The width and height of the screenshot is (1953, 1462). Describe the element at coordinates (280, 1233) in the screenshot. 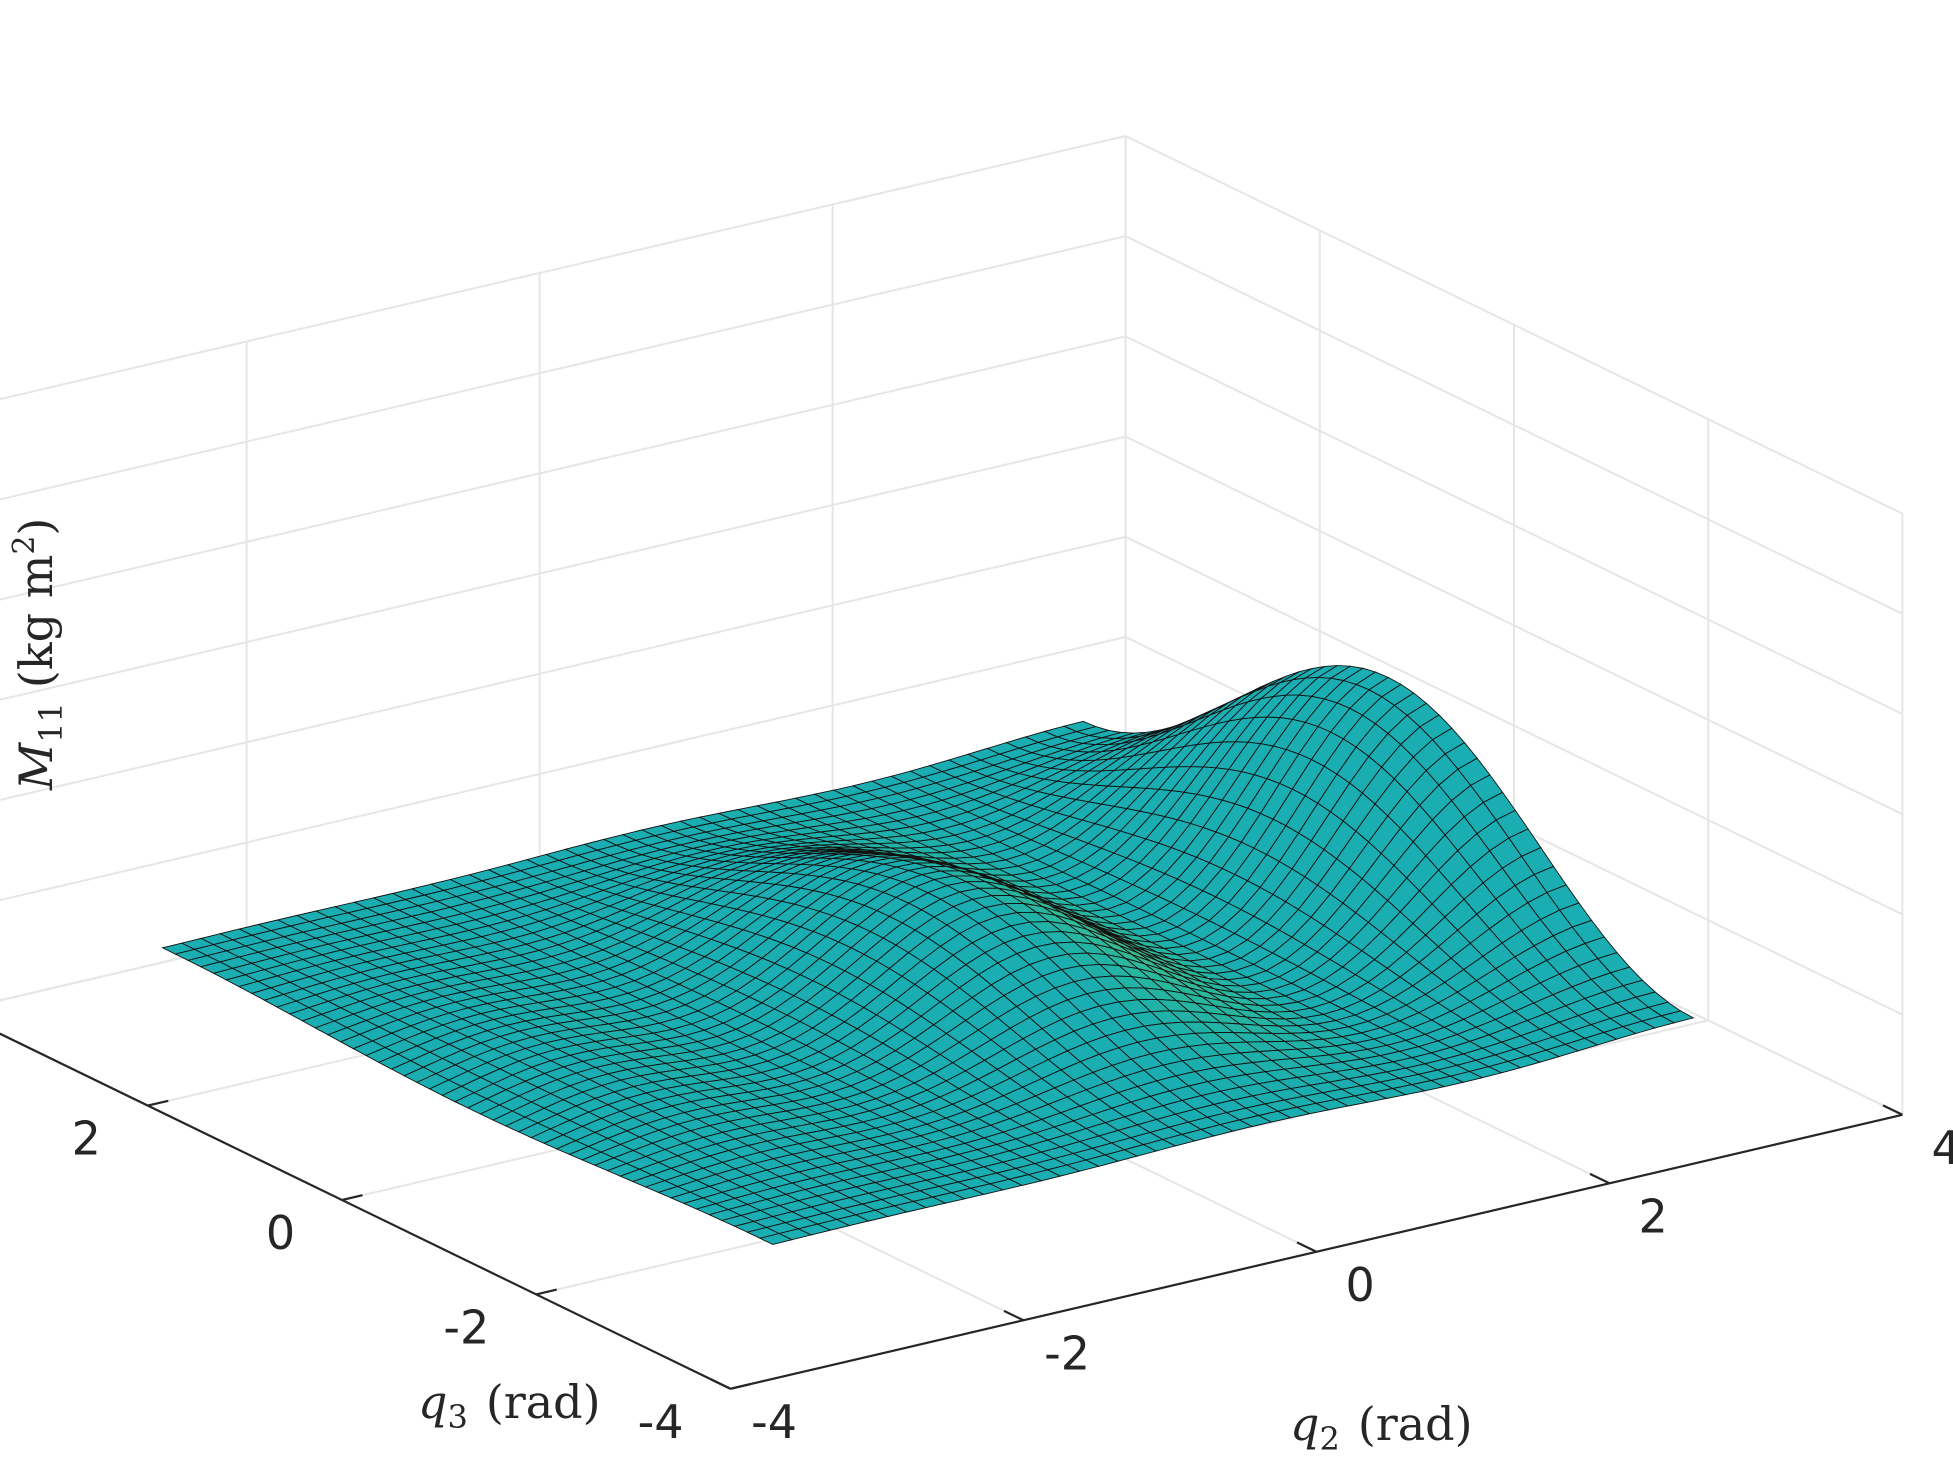

I see `y-tick-label: 0` at that location.